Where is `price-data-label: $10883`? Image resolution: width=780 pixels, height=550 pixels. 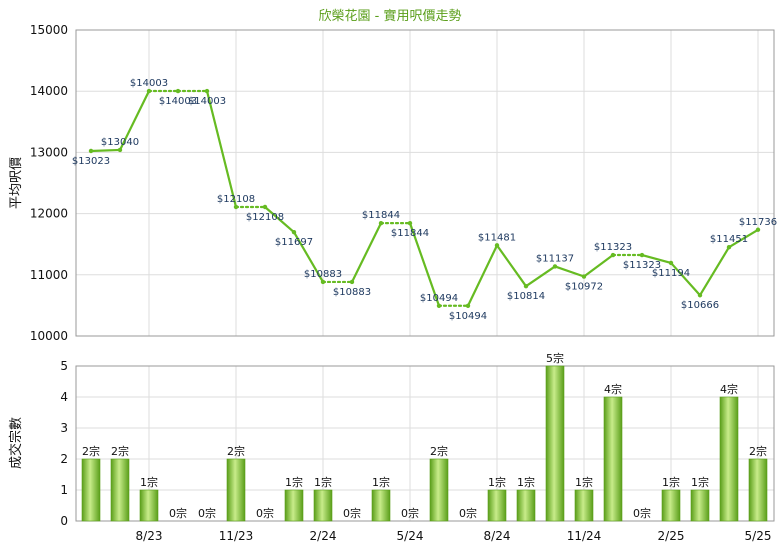 price-data-label: $10883 is located at coordinates (323, 274).